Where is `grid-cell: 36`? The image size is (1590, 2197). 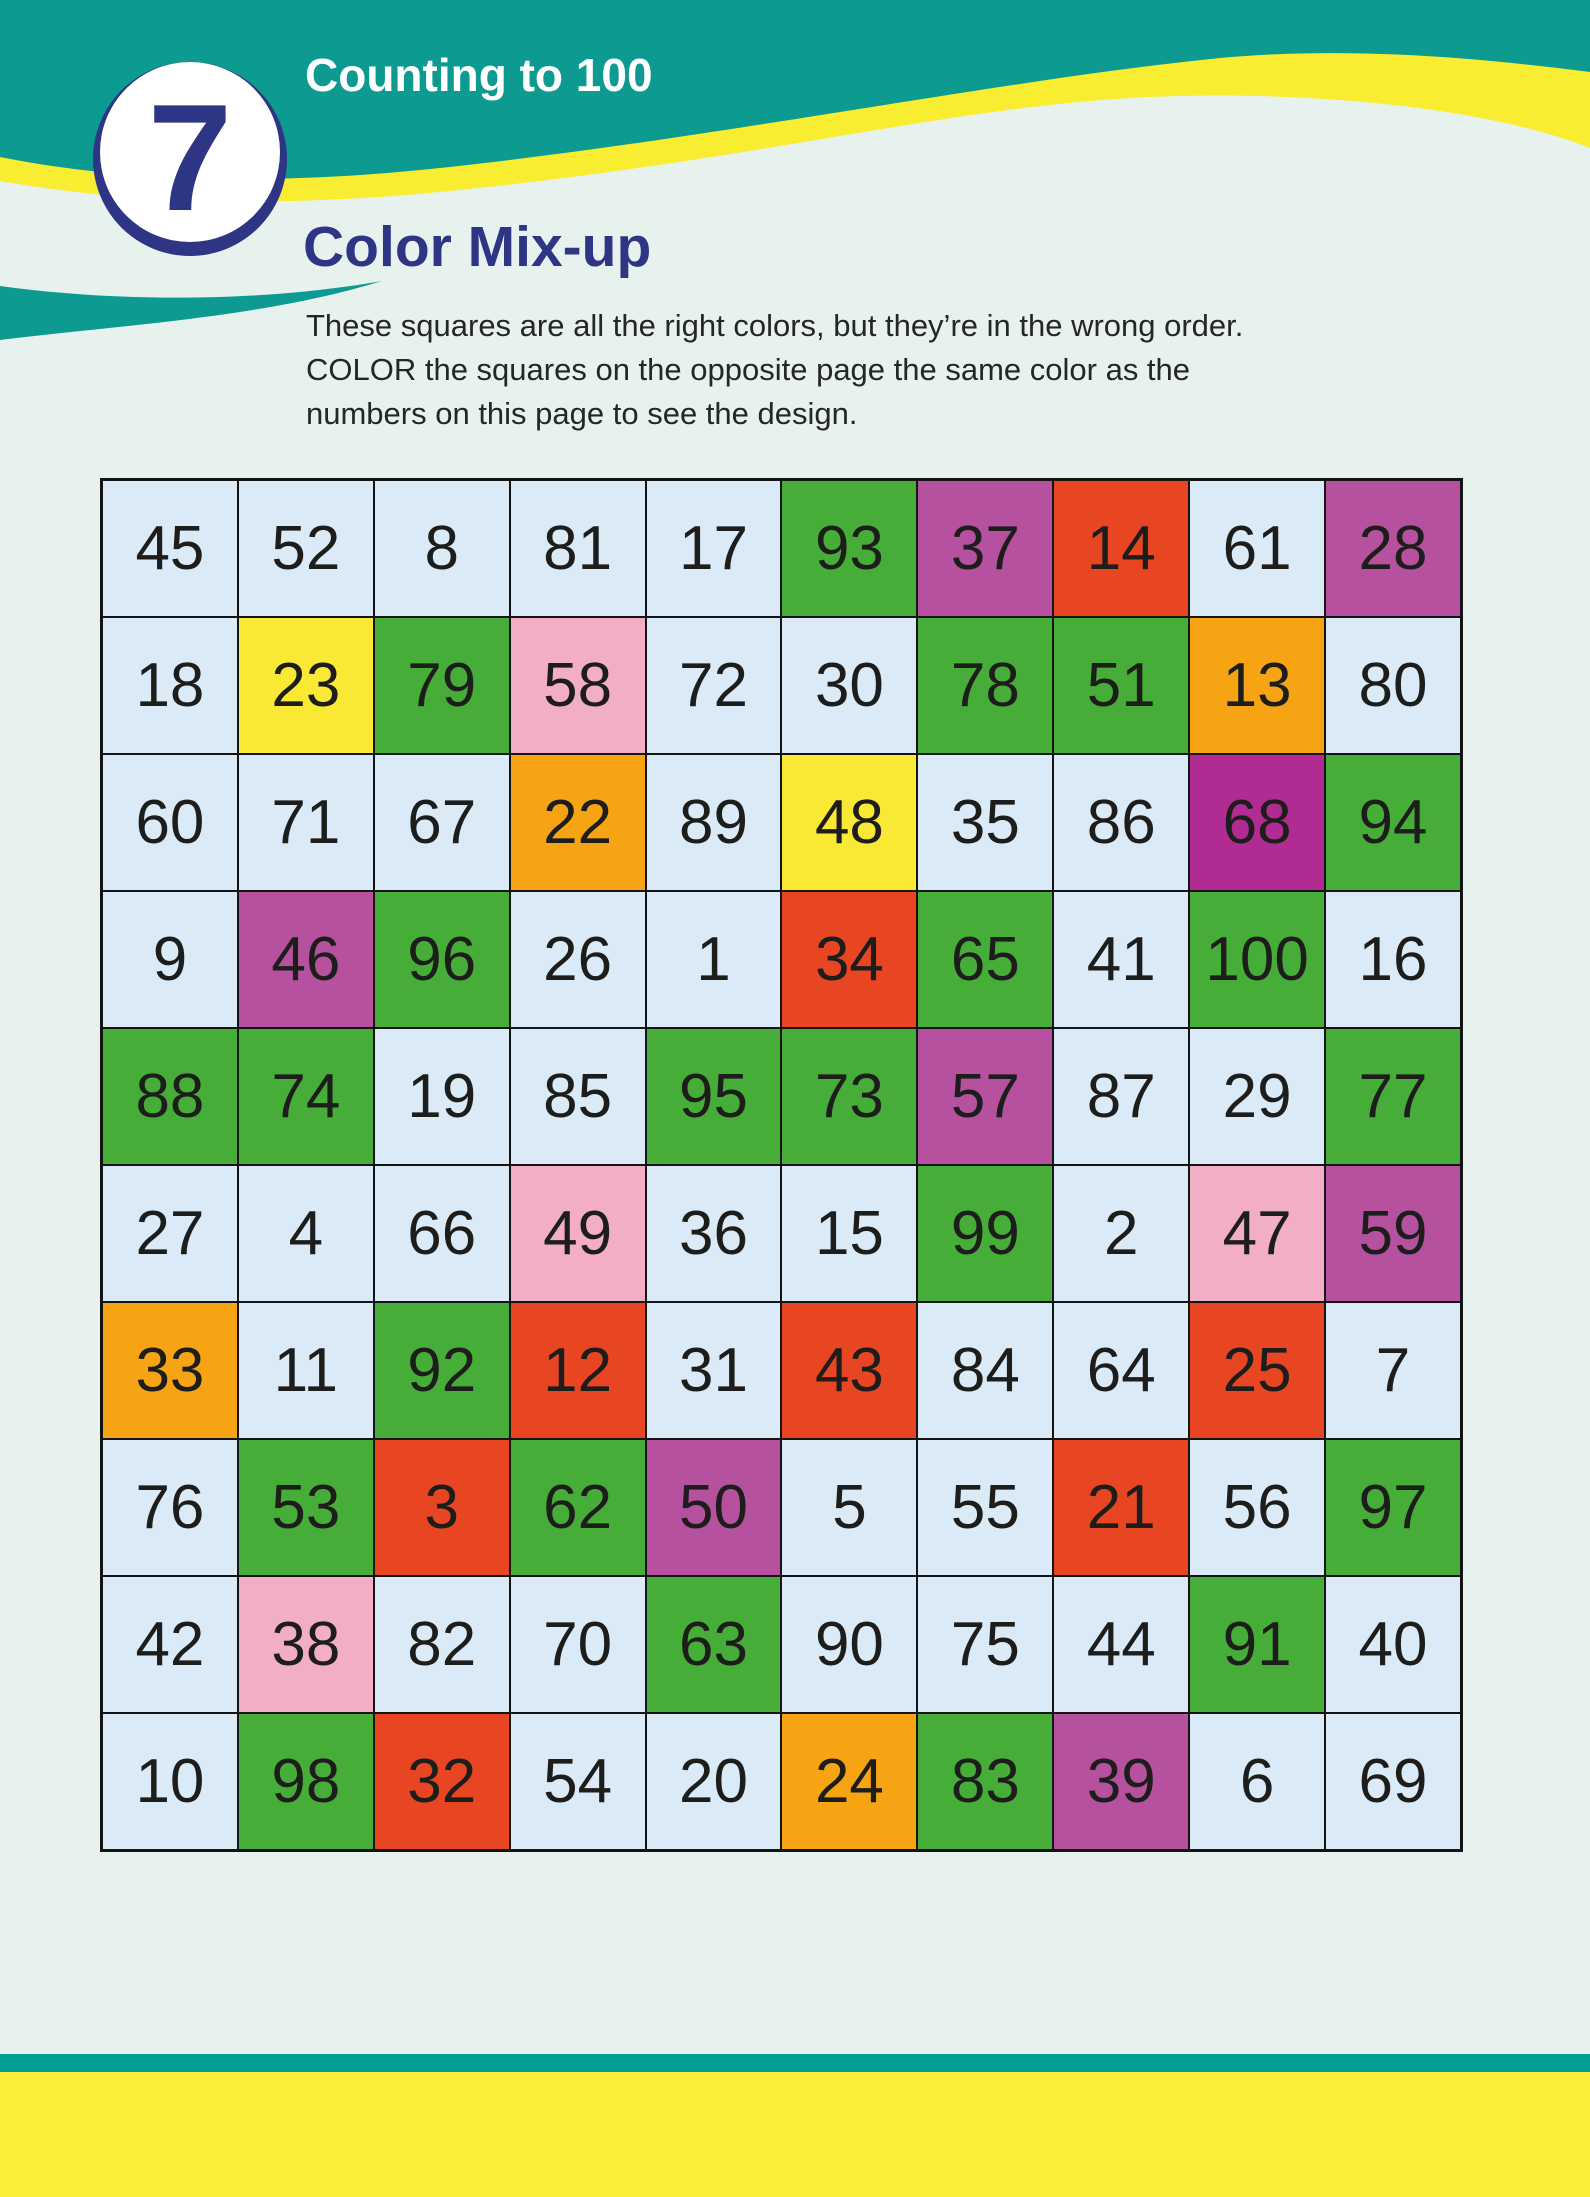 grid-cell: 36 is located at coordinates (713, 1233).